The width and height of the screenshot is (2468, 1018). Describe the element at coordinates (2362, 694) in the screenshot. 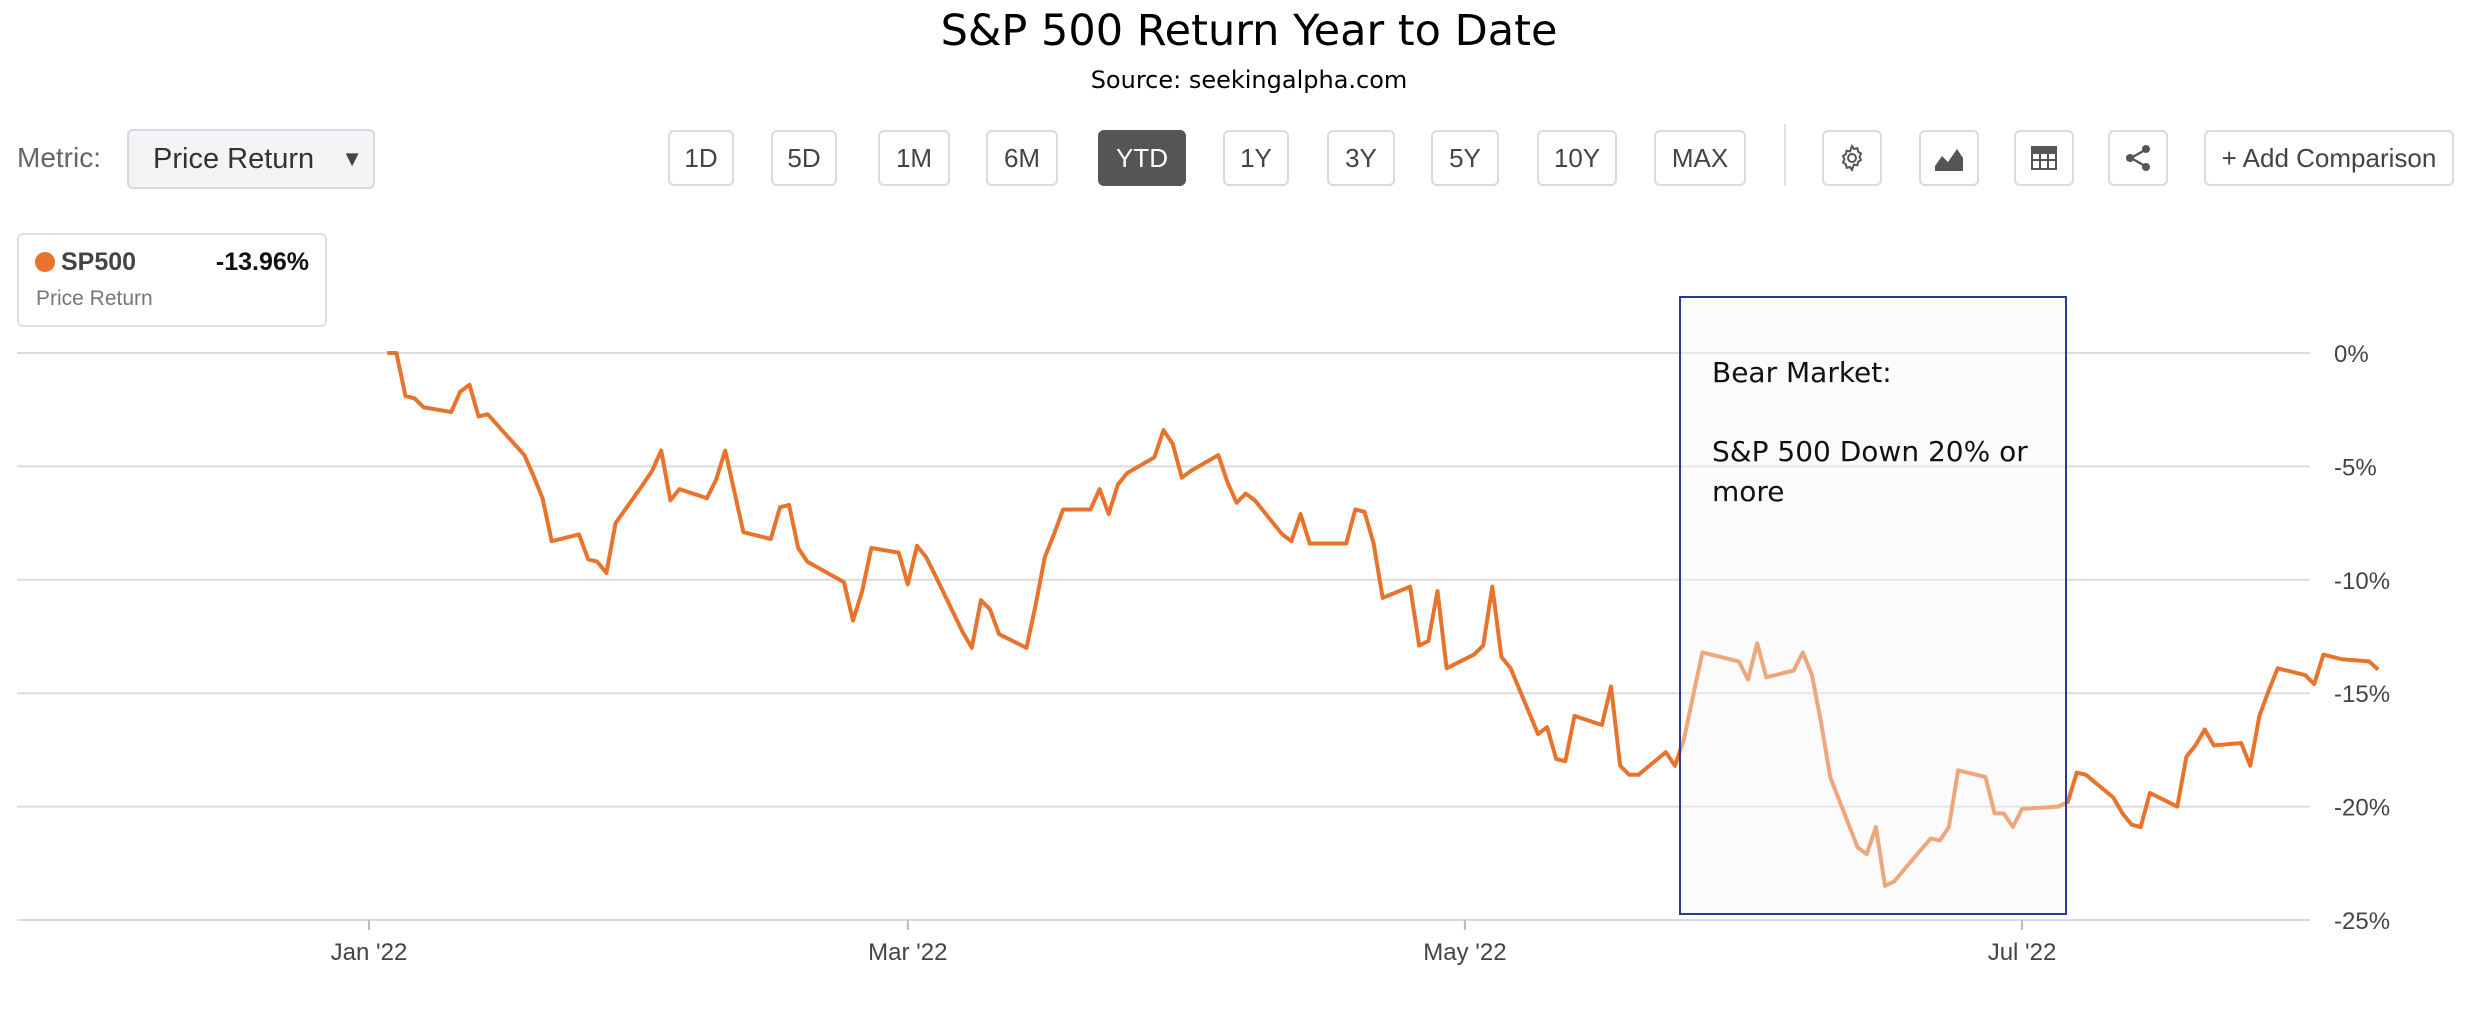

I see `y-tick-label: -15%` at that location.